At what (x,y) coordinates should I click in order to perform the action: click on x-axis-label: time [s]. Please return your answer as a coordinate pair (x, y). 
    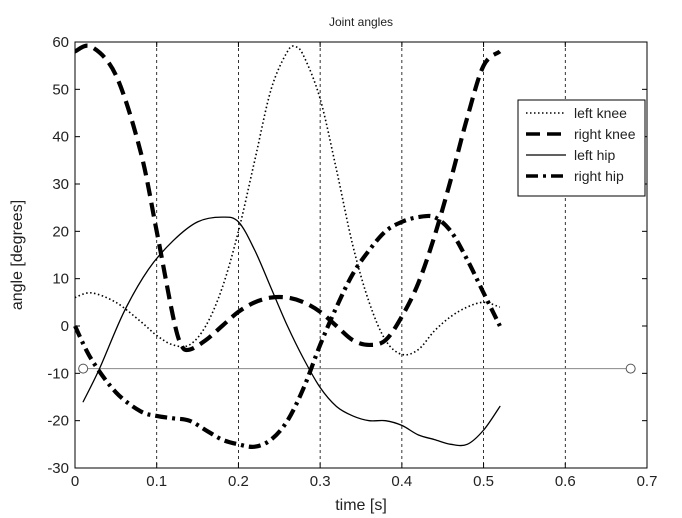
    Looking at the image, I should click on (361, 505).